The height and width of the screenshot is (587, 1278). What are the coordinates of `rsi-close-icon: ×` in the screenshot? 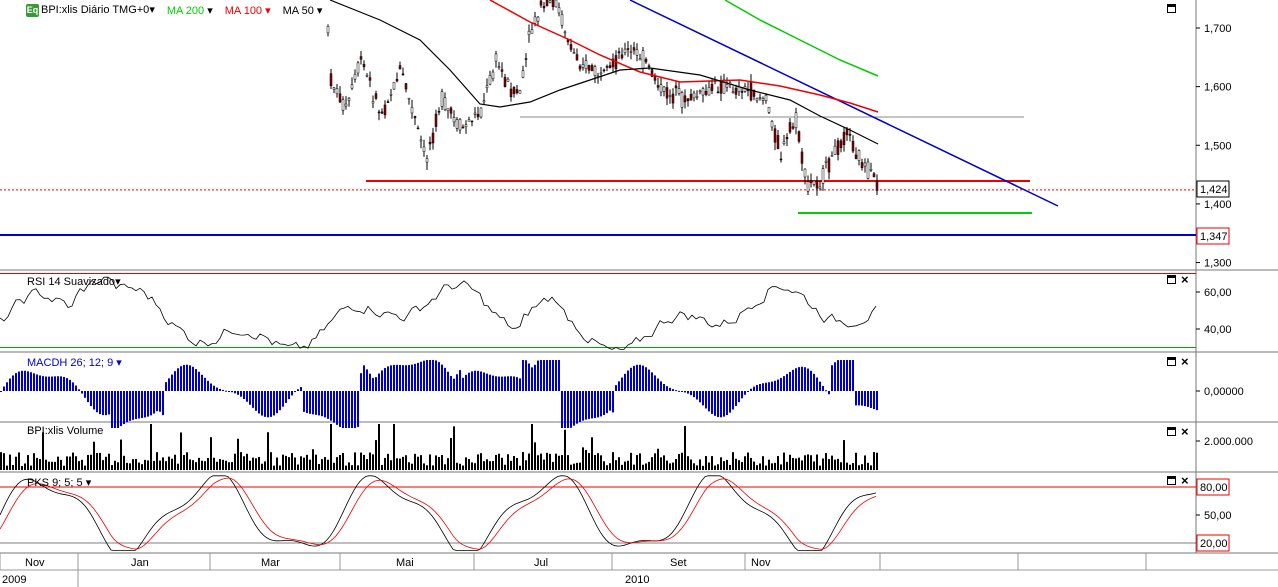 It's located at (1185, 279).